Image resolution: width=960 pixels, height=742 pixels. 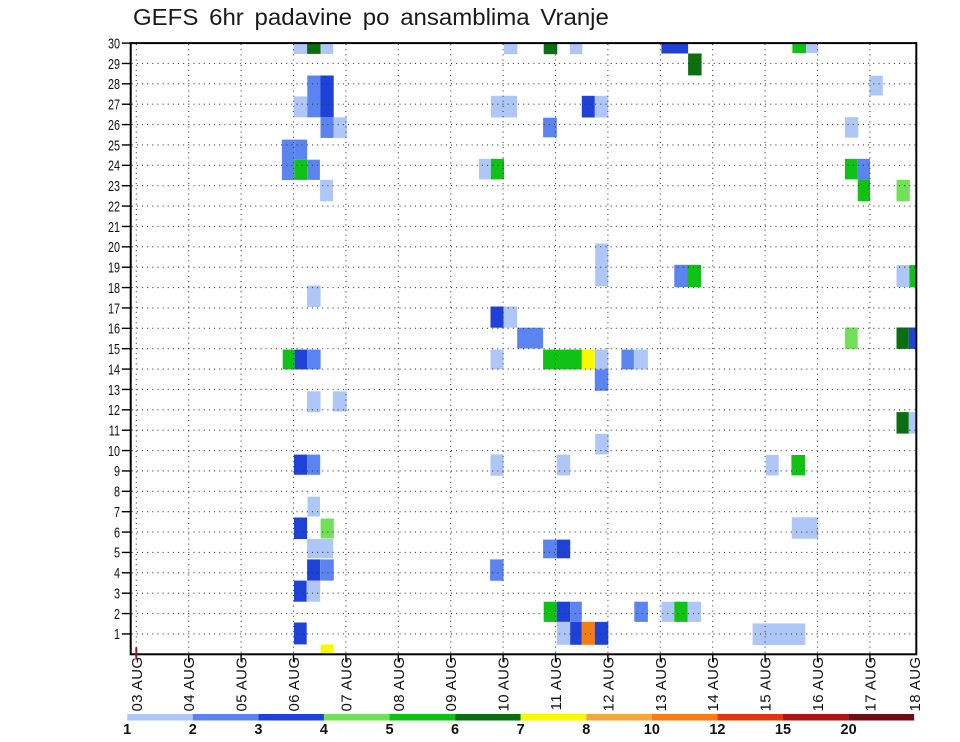 I want to click on svg-text: 13 AUG, so click(x=661, y=684).